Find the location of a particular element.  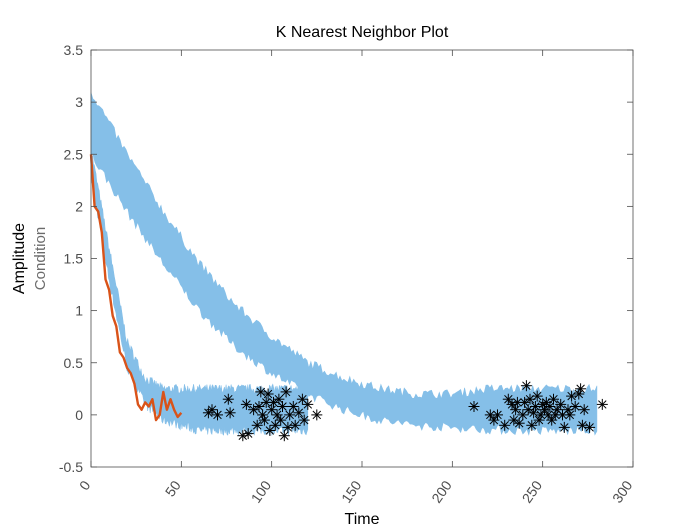

y-tick-label: 0.5 is located at coordinates (74, 363).